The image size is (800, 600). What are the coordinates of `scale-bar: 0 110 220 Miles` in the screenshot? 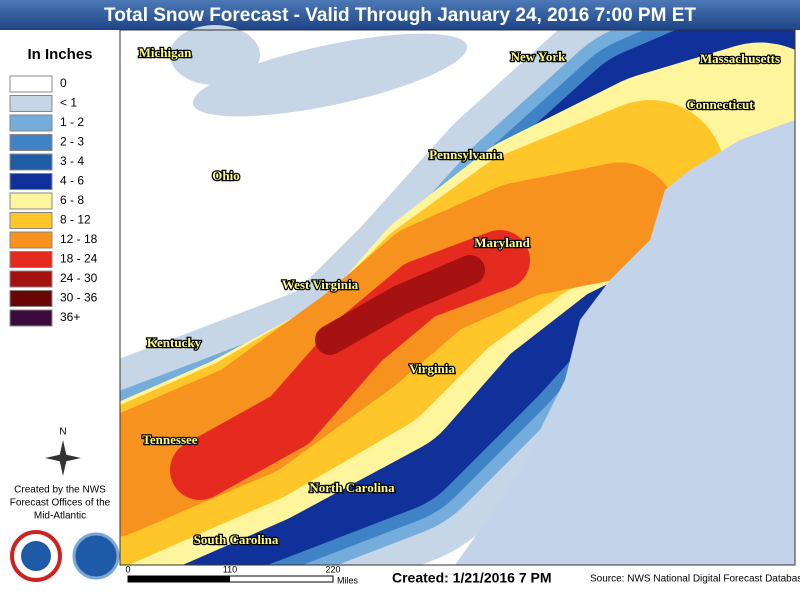 It's located at (241, 574).